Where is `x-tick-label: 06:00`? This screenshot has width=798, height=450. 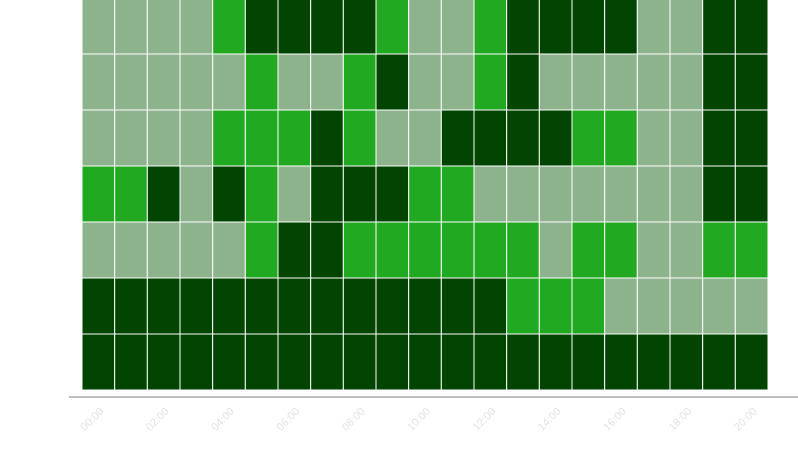 x-tick-label: 06:00 is located at coordinates (289, 420).